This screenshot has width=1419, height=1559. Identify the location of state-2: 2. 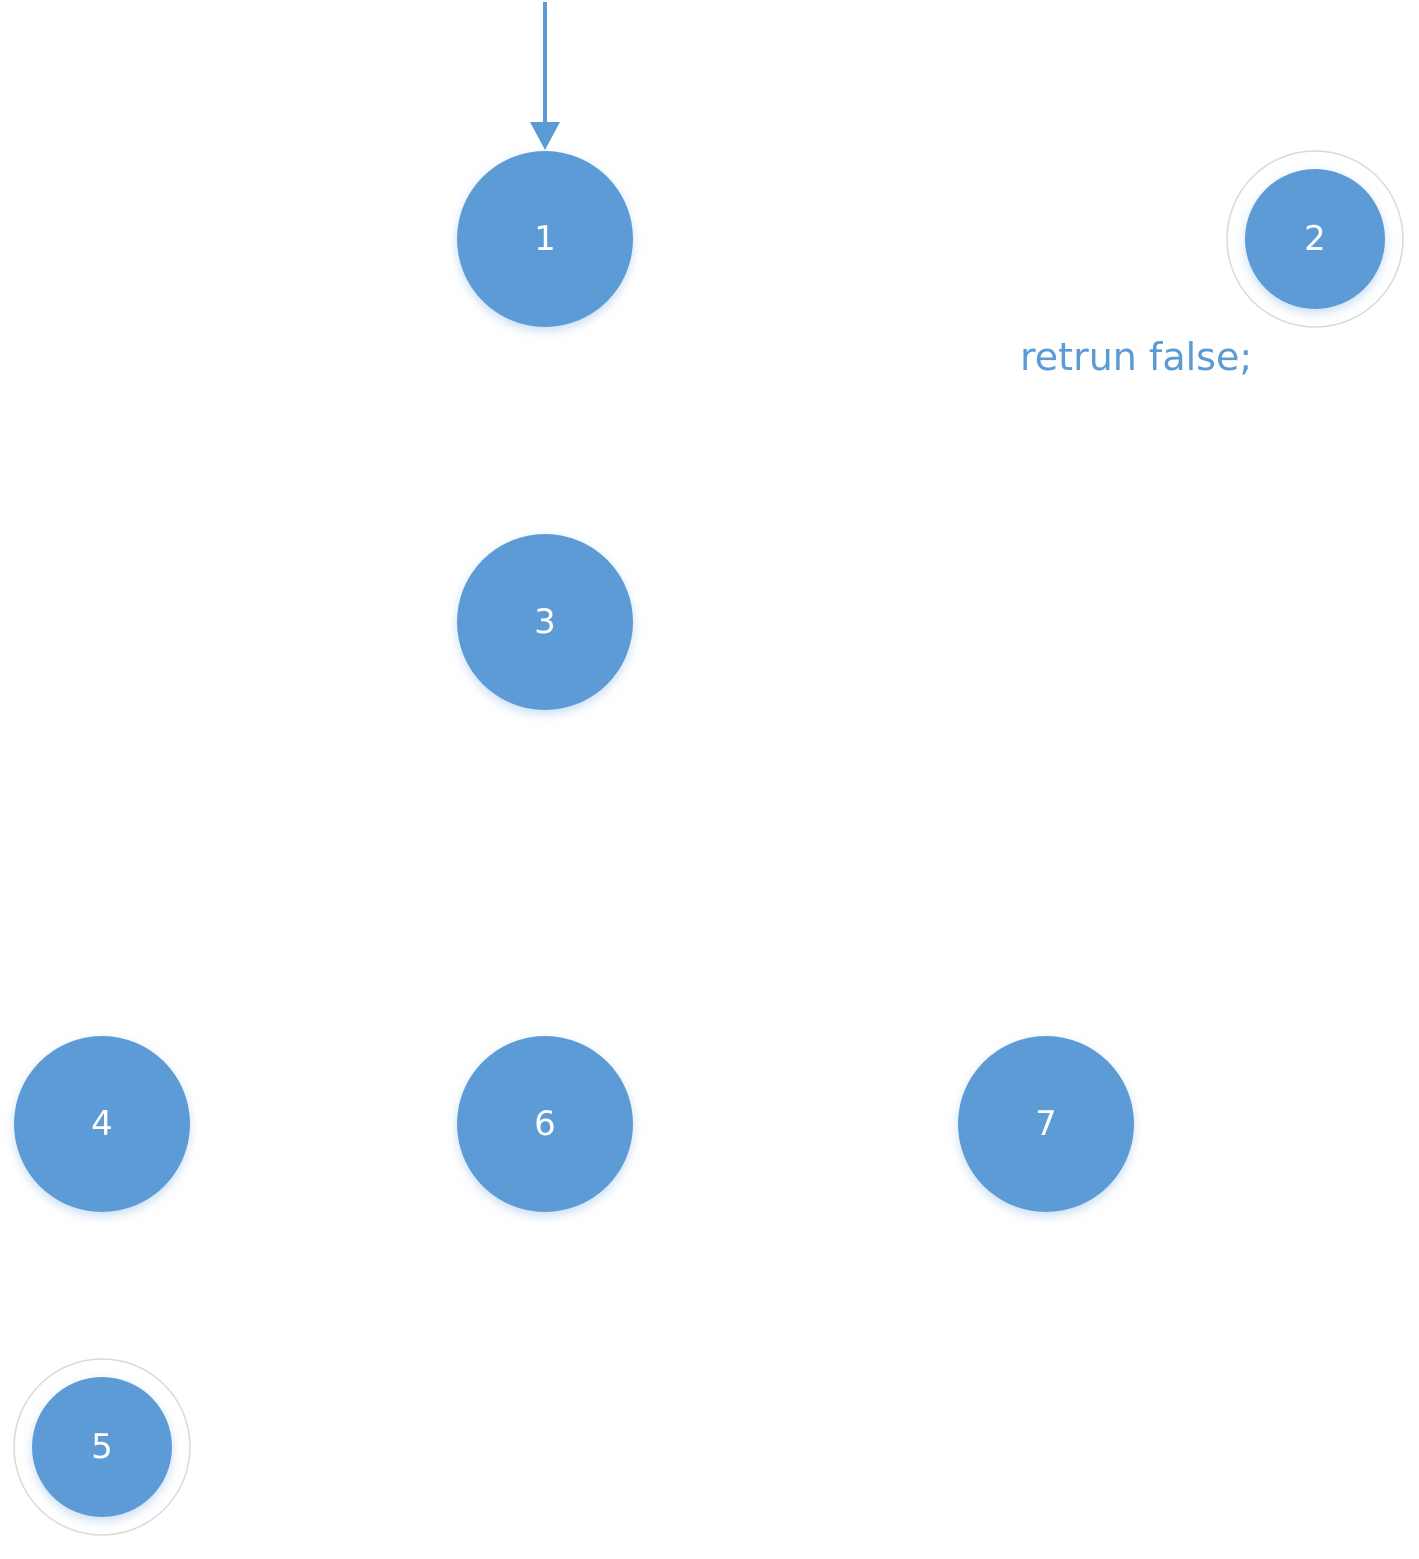
(1315, 239).